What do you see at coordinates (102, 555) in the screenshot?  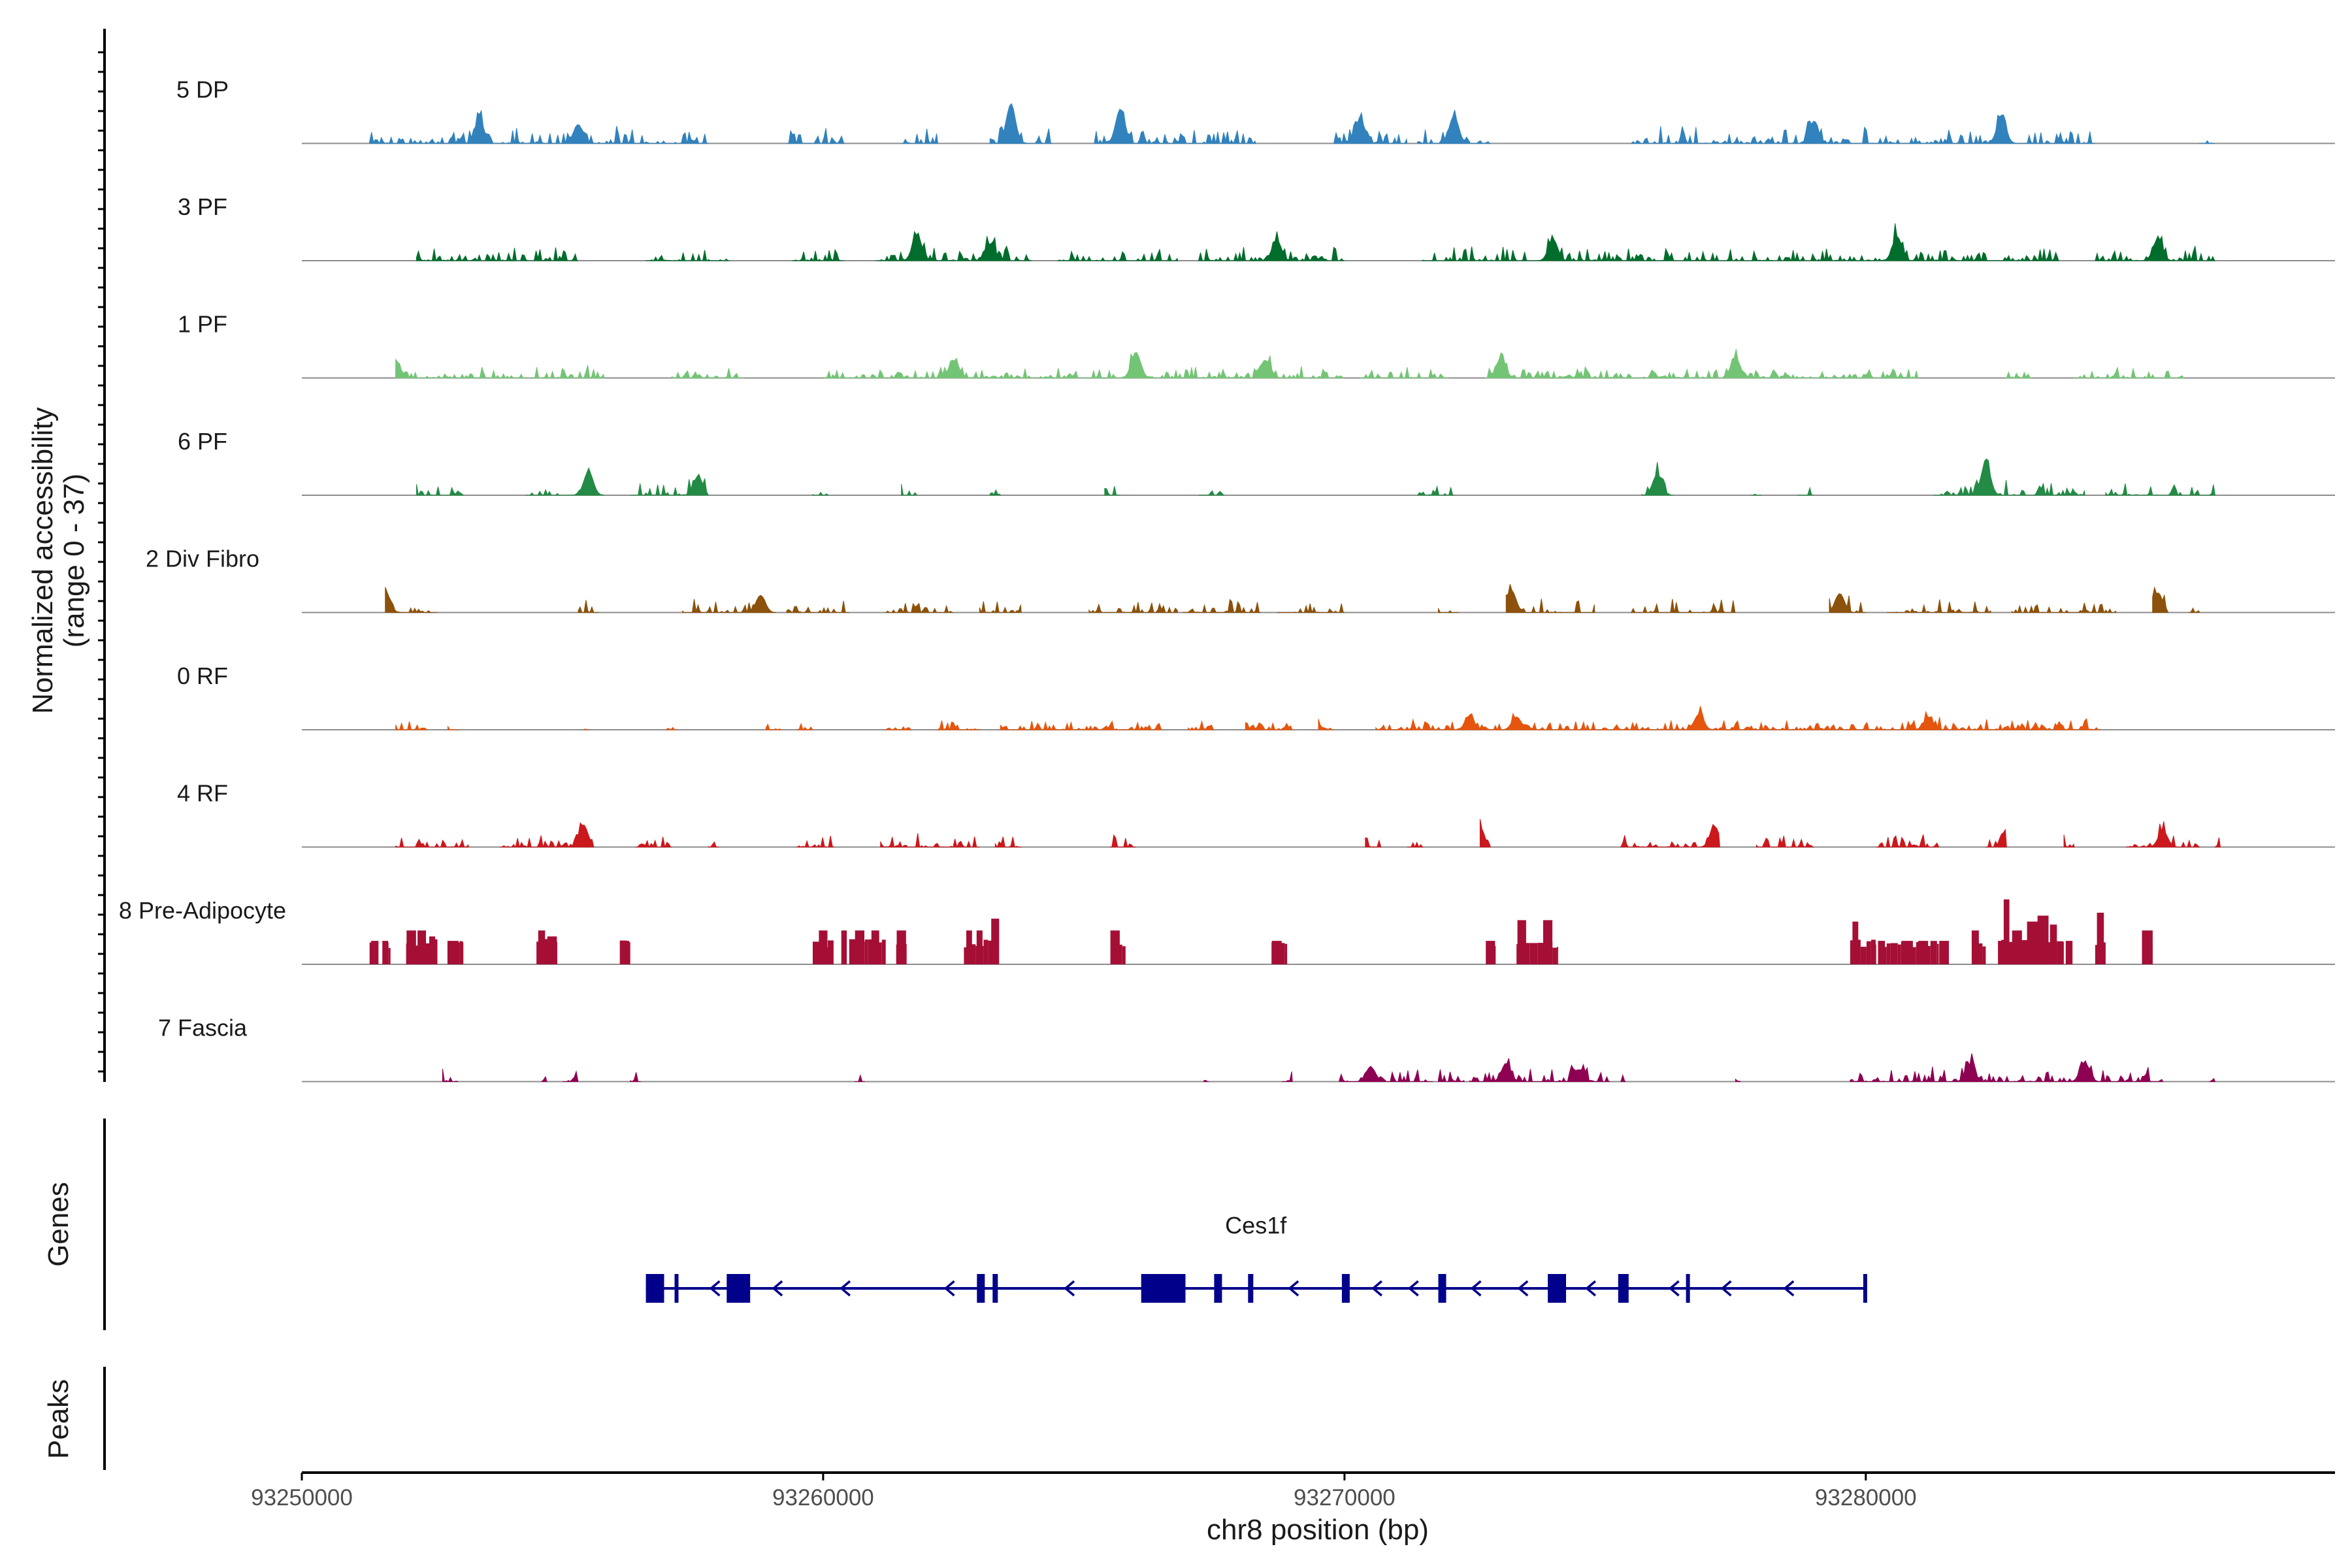 I see `y-axis` at bounding box center [102, 555].